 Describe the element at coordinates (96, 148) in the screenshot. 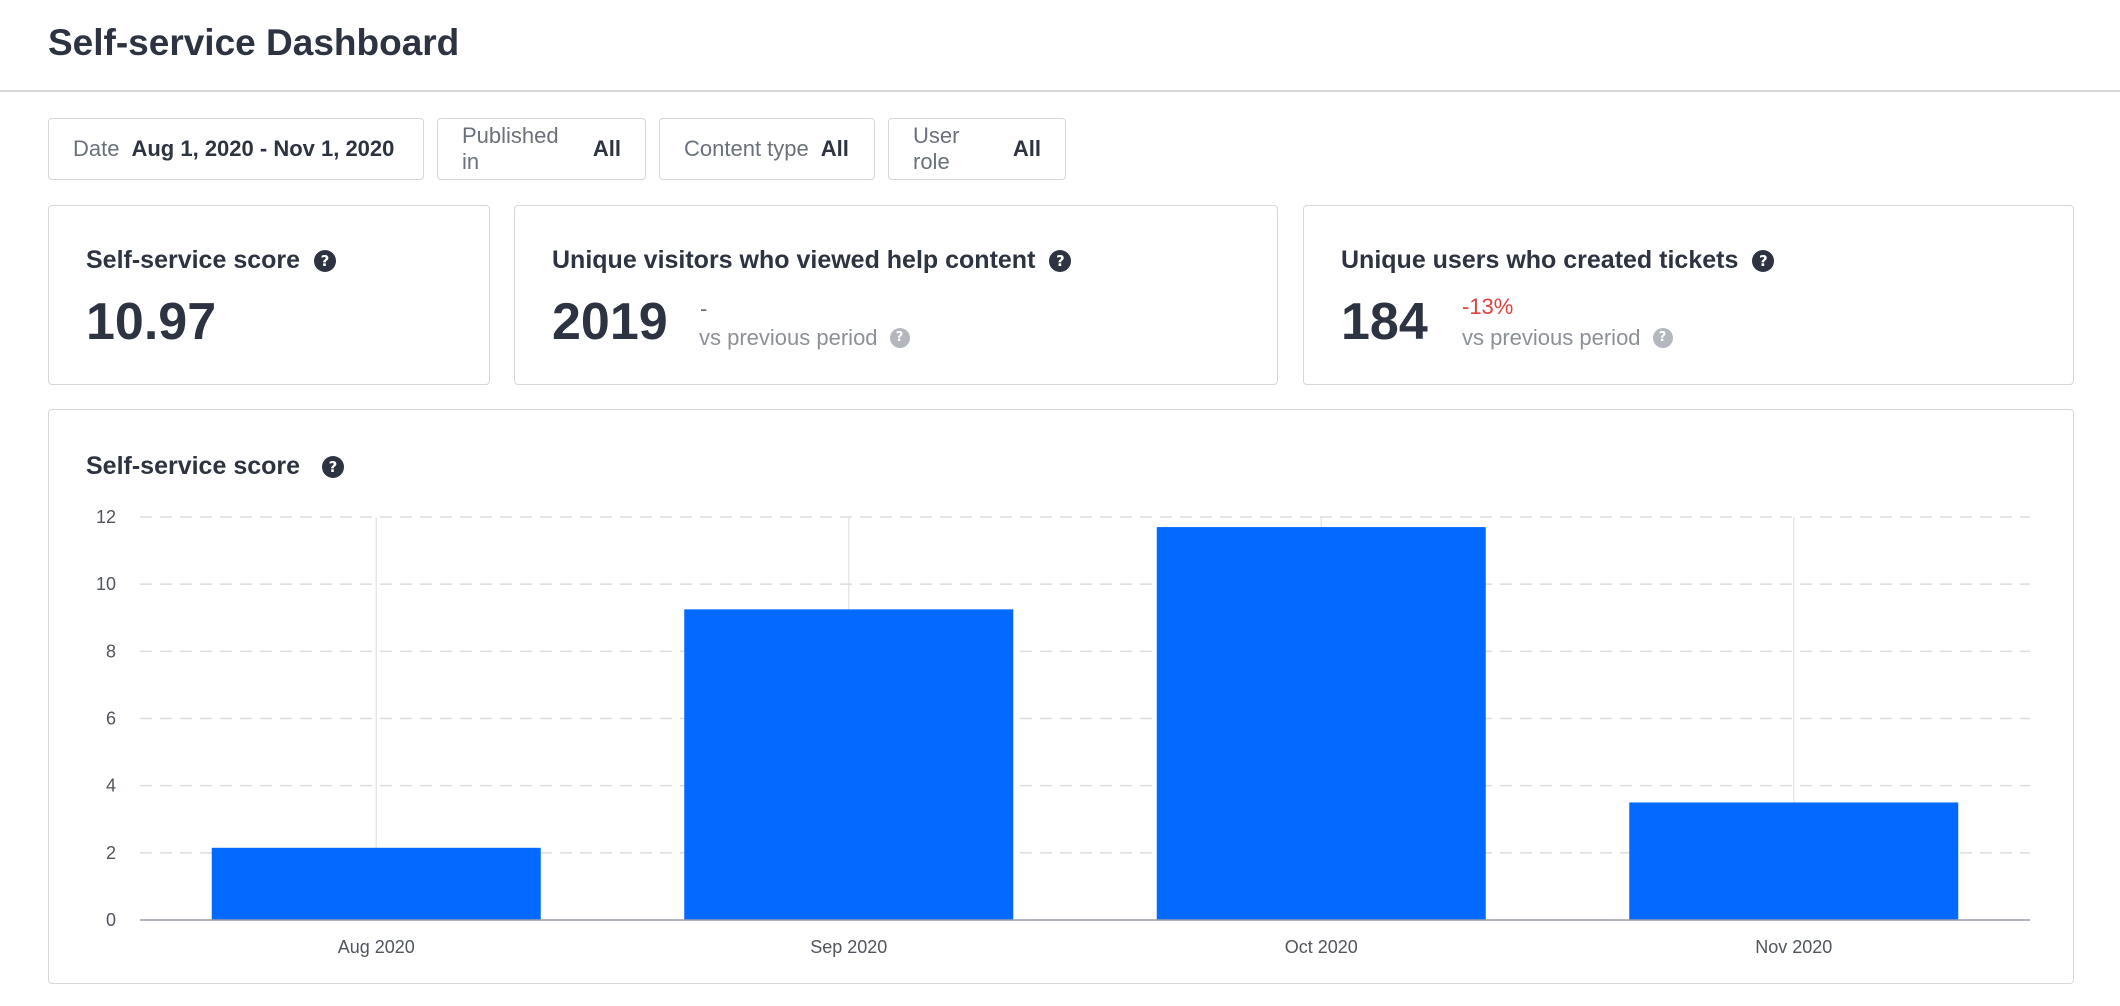

I see `date-filter-label: Date` at that location.